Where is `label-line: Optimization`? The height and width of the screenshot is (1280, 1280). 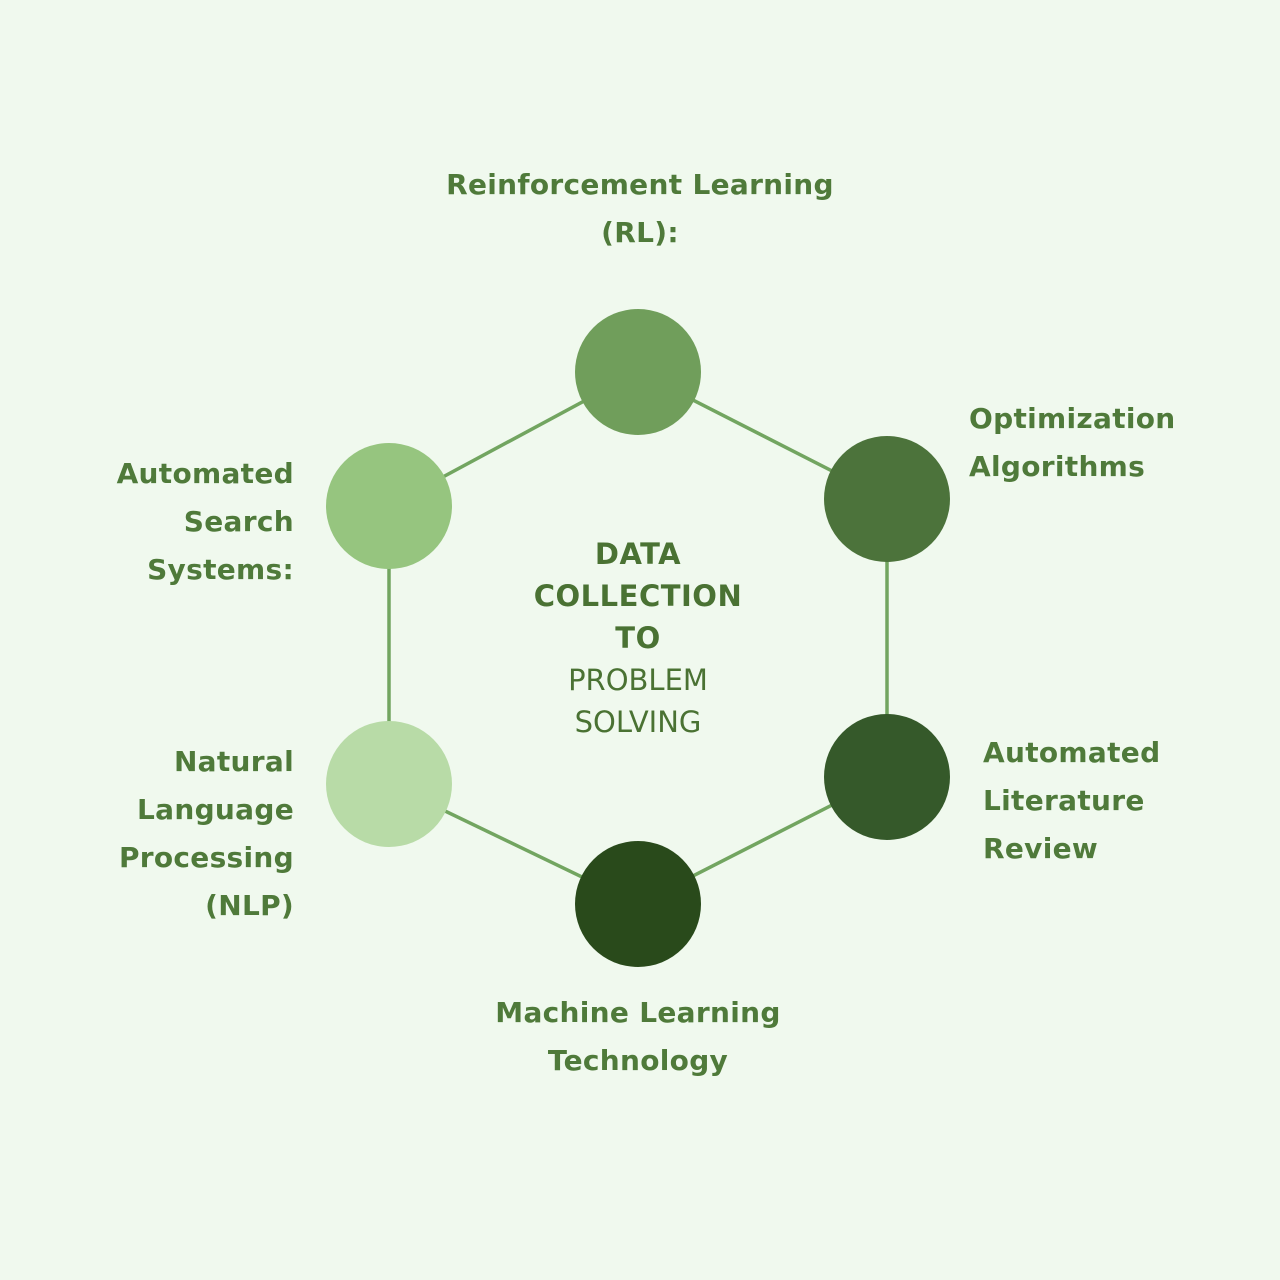 label-line: Optimization is located at coordinates (1072, 418).